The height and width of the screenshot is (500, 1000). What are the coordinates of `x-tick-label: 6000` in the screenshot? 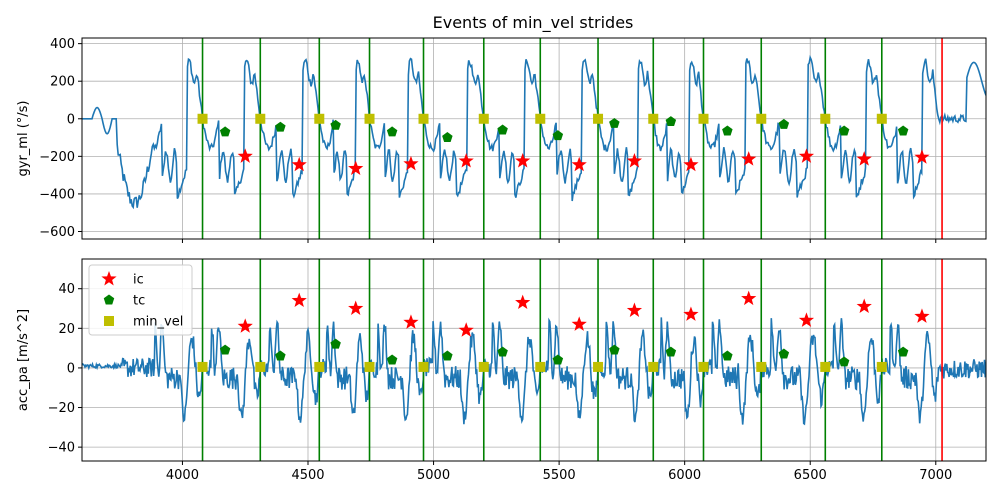 It's located at (684, 475).